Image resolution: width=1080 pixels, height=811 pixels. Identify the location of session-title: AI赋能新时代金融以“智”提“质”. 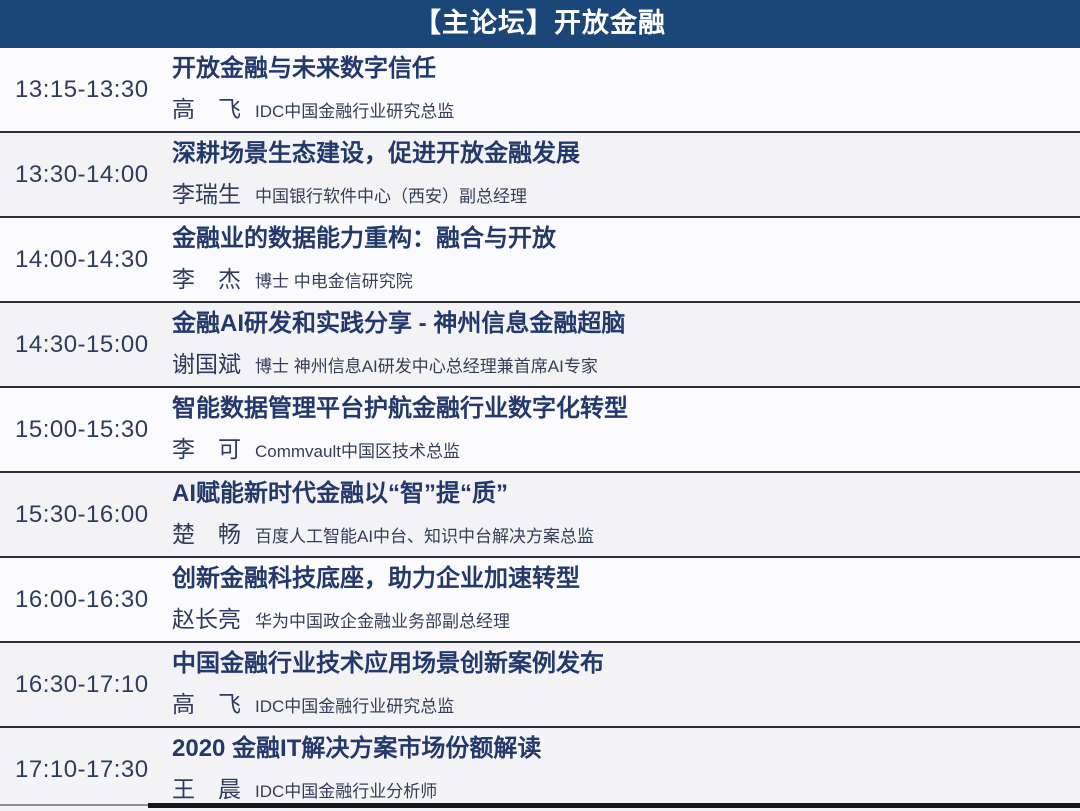
(340, 494).